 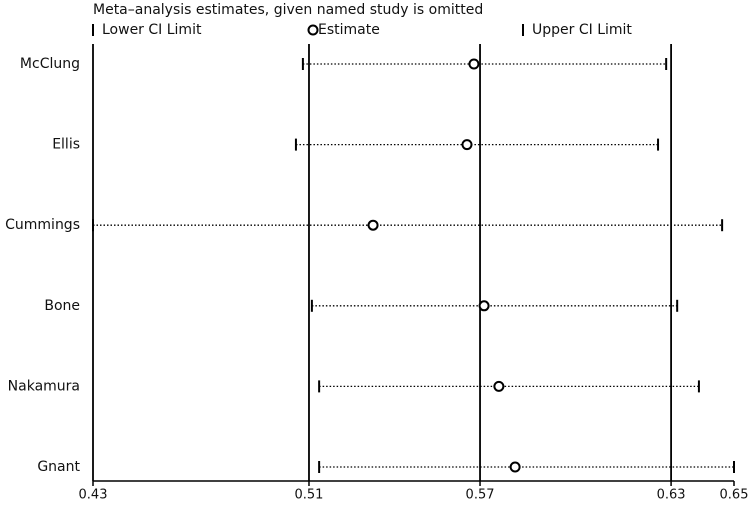 What do you see at coordinates (480, 495) in the screenshot?
I see `x-tick-label: 0.57` at bounding box center [480, 495].